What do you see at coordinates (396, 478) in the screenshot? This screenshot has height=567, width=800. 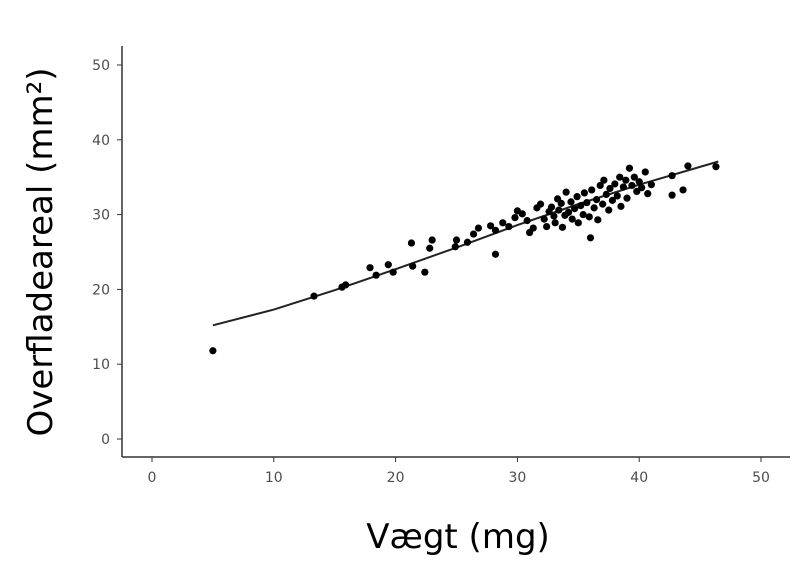 I see `x-tick-label: 20` at bounding box center [396, 478].